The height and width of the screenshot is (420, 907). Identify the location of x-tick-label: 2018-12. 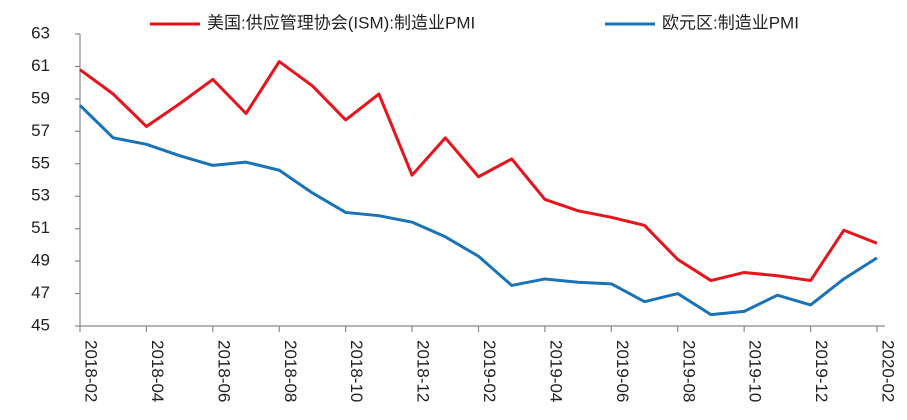
(423, 371).